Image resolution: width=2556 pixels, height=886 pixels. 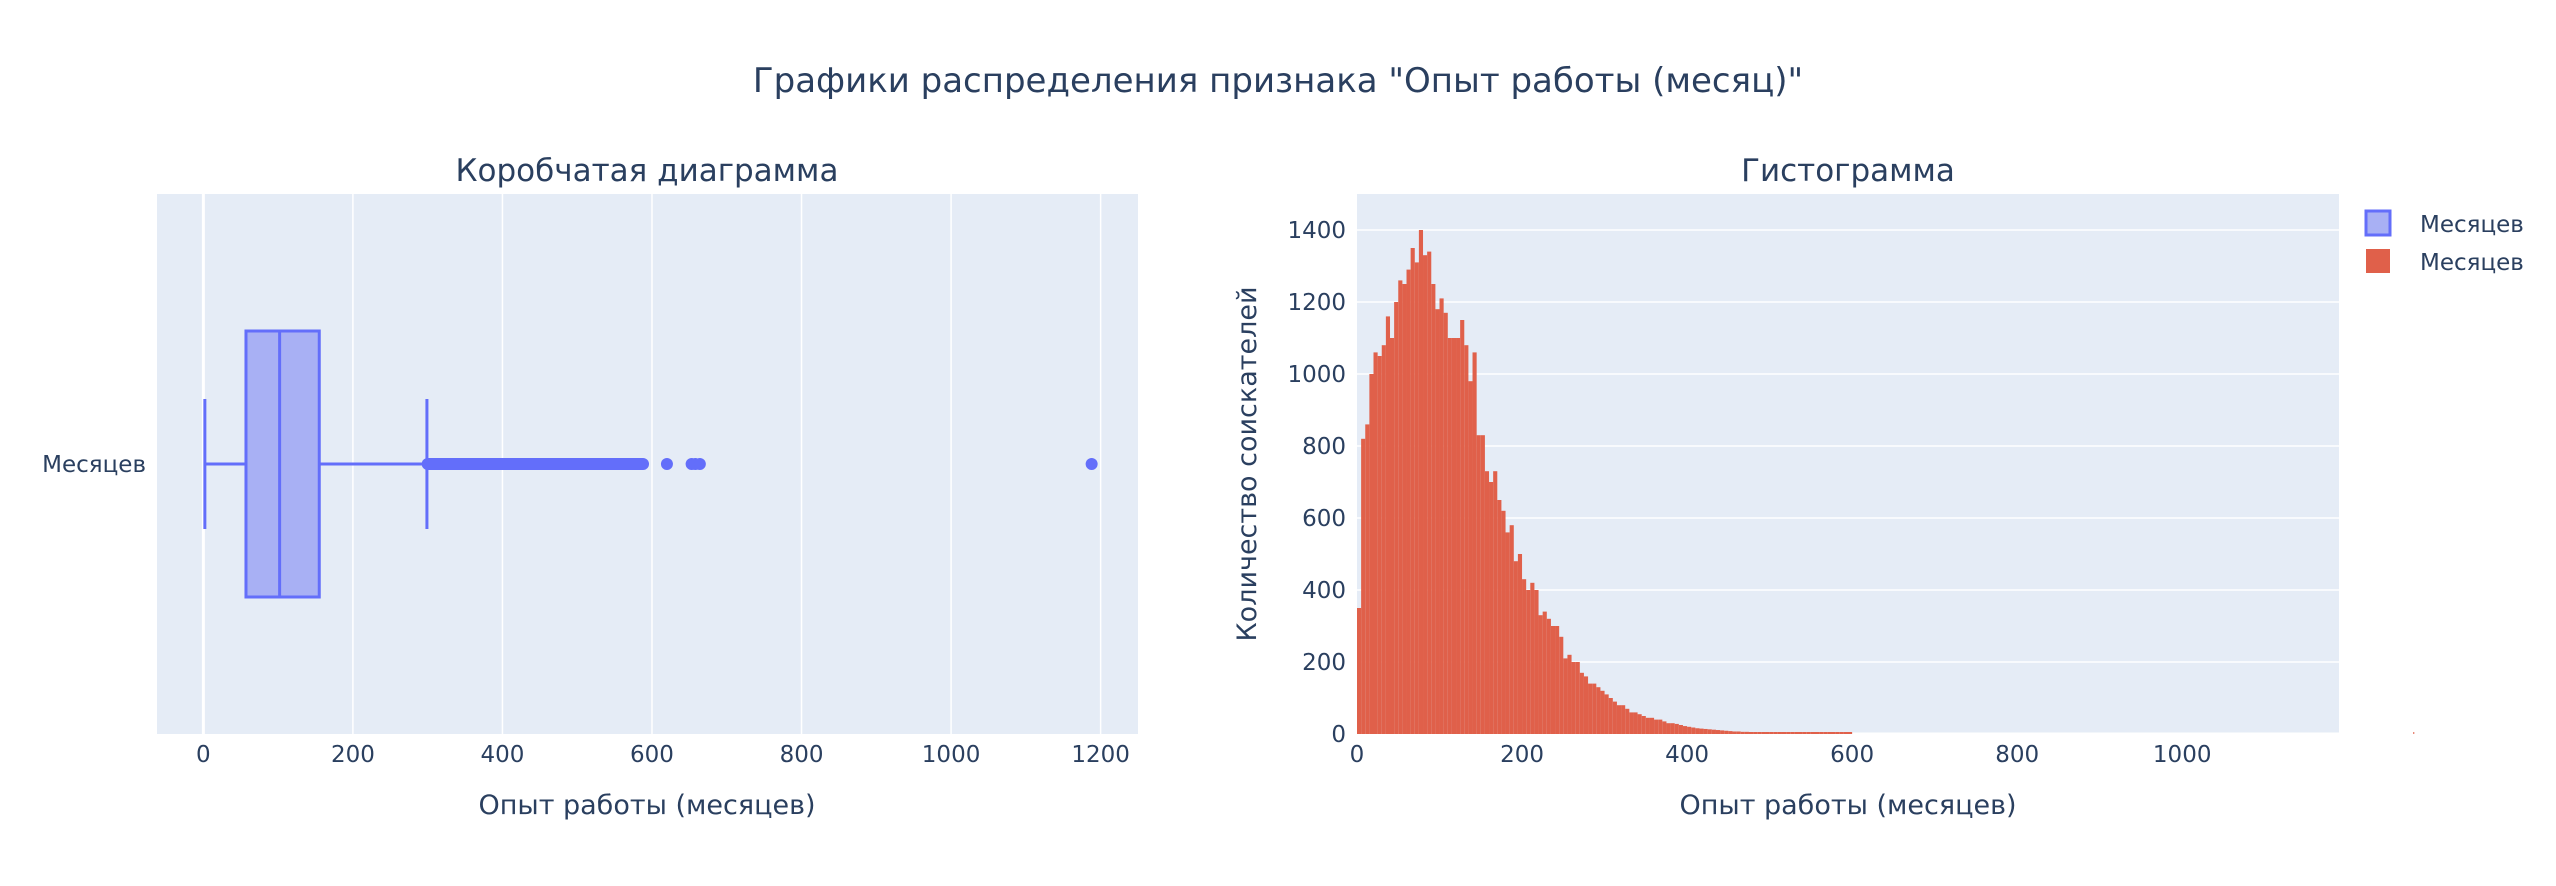 I want to click on histogram-y-tick-label: 800, so click(x=1324, y=447).